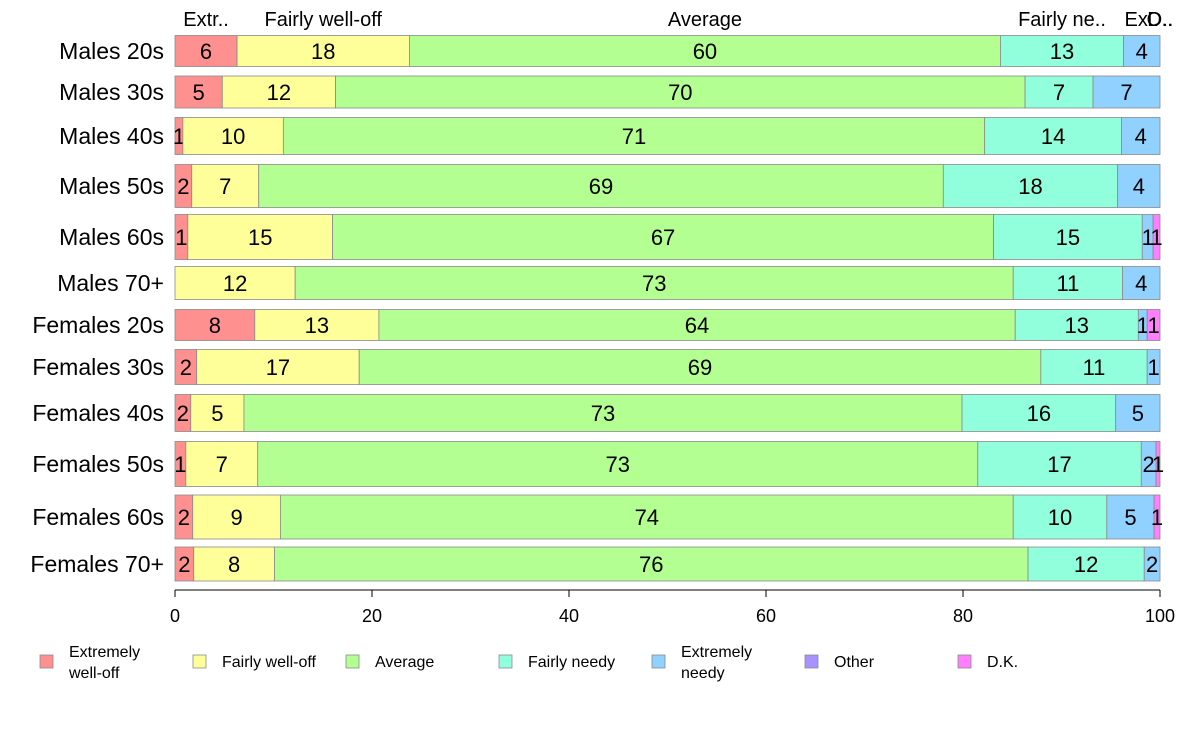 The width and height of the screenshot is (1188, 736). Describe the element at coordinates (269, 662) in the screenshot. I see `legend-label: Fairly well-off` at that location.